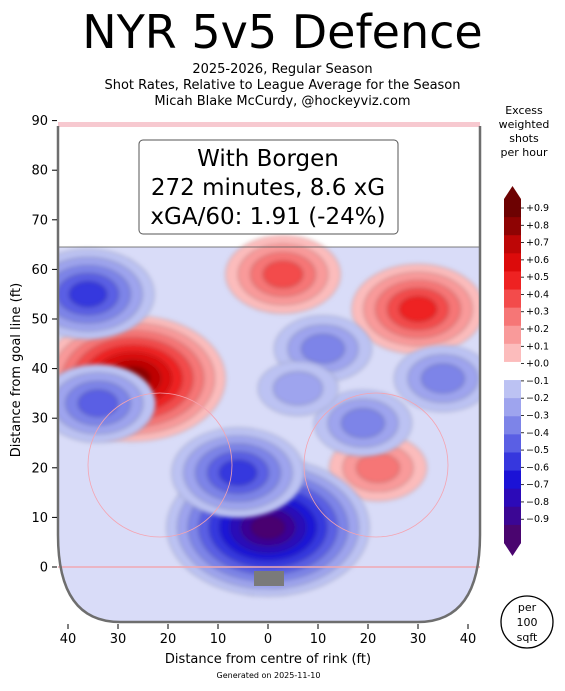  I want to click on x-axis-label: Distance from centre of rink (ft), so click(268, 659).